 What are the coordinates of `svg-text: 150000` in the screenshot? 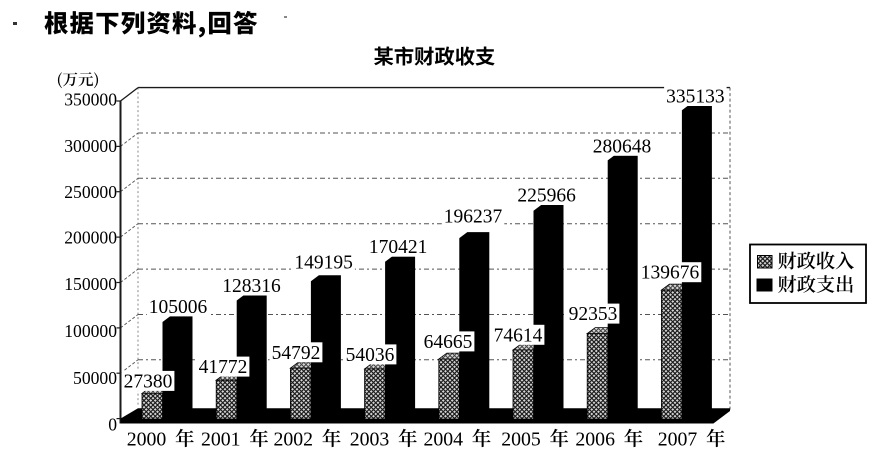 It's located at (90, 284).